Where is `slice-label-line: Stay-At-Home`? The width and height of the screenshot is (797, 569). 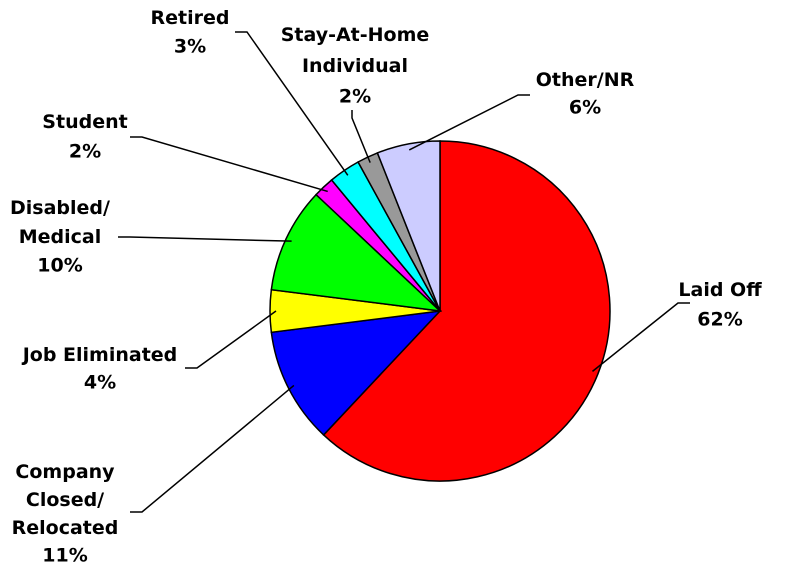 slice-label-line: Stay-At-Home is located at coordinates (355, 35).